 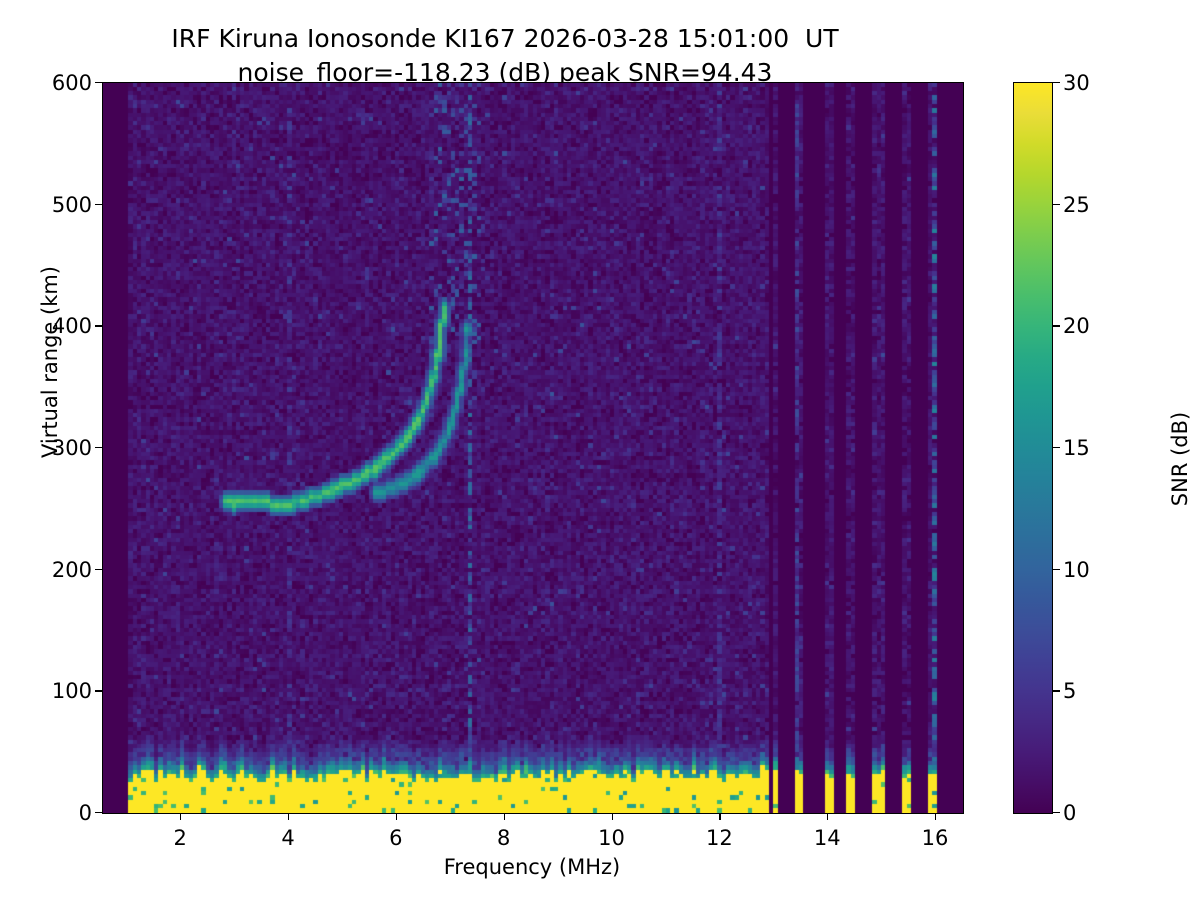 I want to click on x-tick-label: 8, so click(x=504, y=838).